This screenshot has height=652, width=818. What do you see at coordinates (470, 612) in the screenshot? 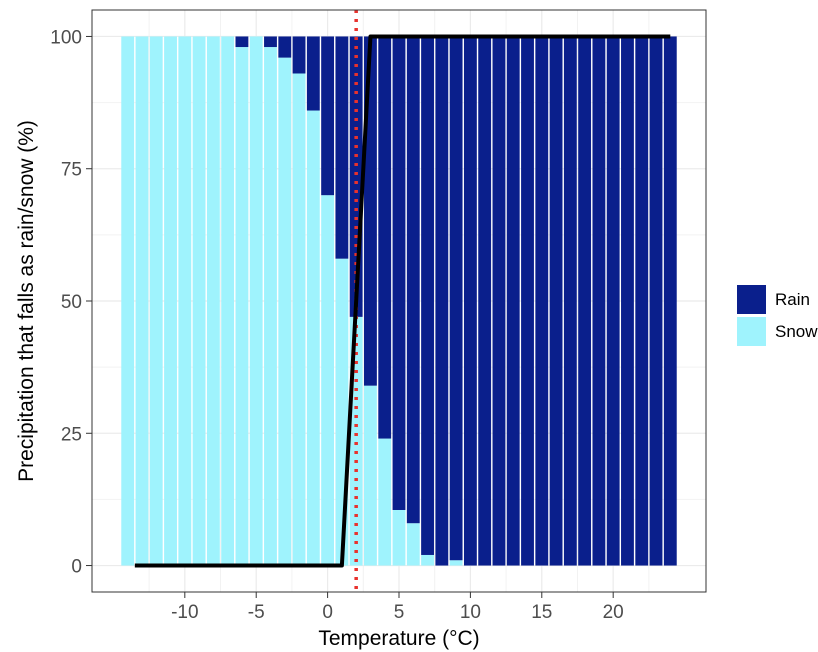
I see `x-tick-label: 10` at bounding box center [470, 612].